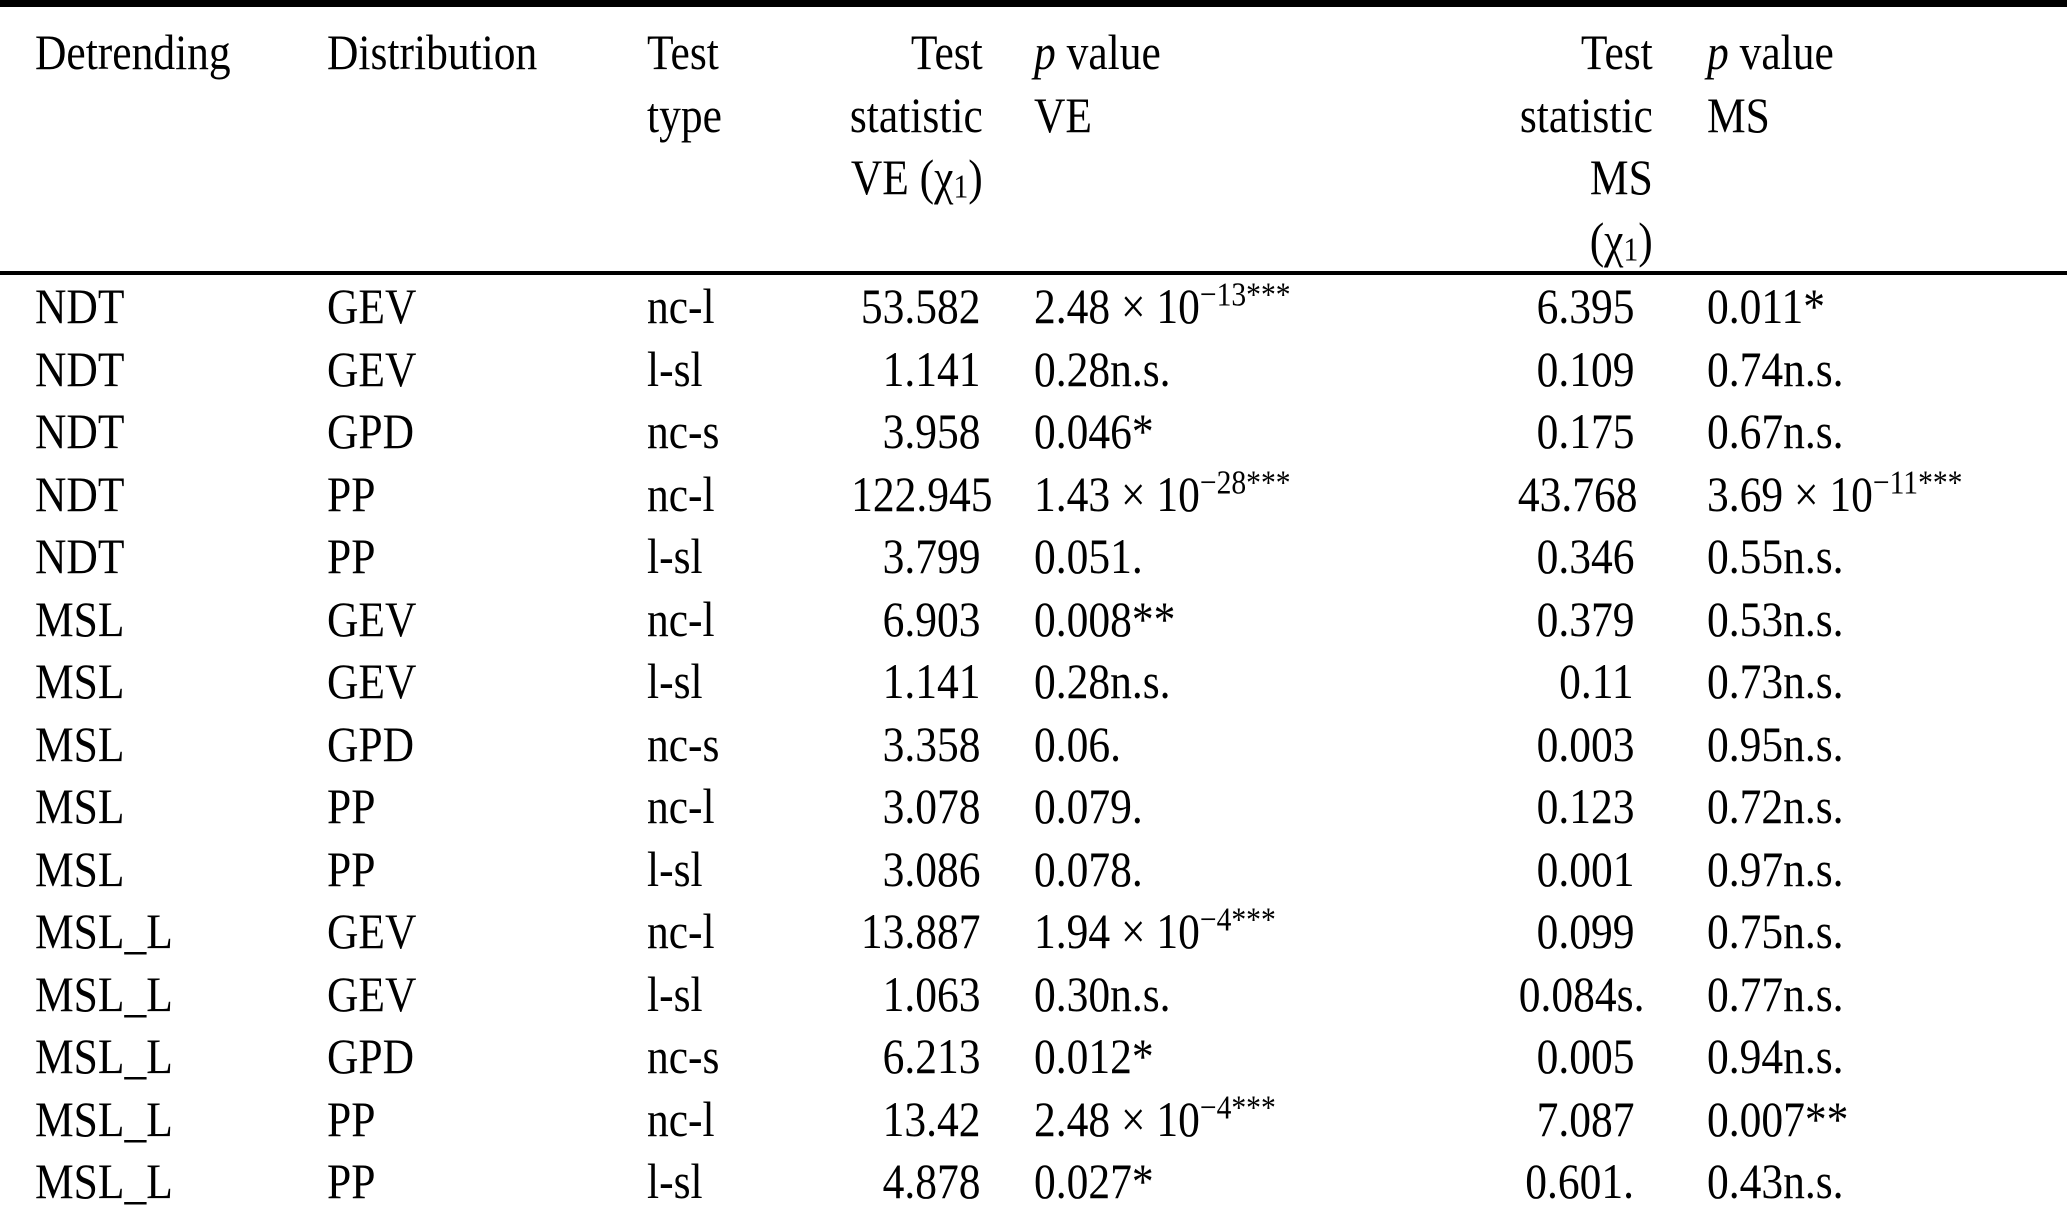 This screenshot has width=2067, height=1205. What do you see at coordinates (1835, 492) in the screenshot?
I see `cell-p-value-ms: 3.69 × 10−11***` at bounding box center [1835, 492].